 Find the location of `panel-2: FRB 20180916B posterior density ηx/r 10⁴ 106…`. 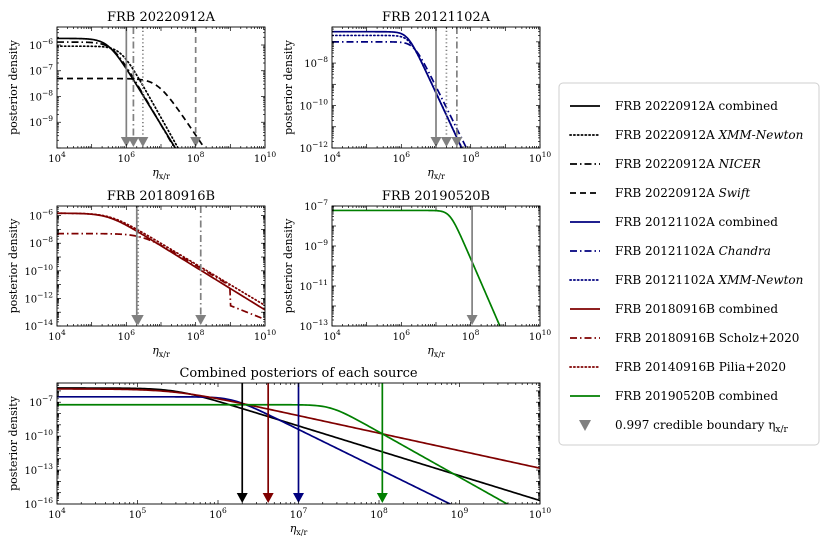

panel-2: FRB 20180916B posterior density ηx/r 10⁴ 106… is located at coordinates (141, 274).